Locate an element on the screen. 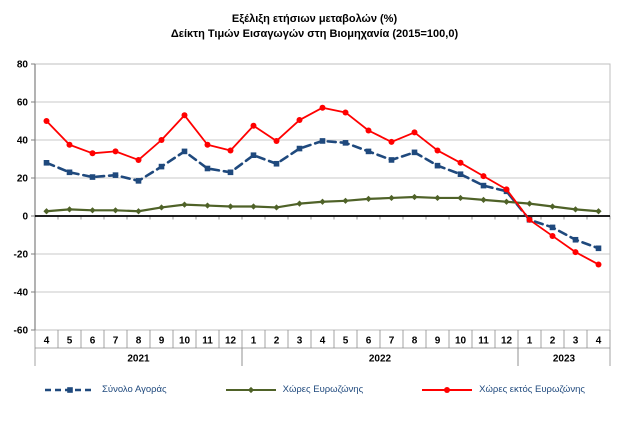 This screenshot has width=629, height=432. svg-text: 2021 is located at coordinates (138, 359).